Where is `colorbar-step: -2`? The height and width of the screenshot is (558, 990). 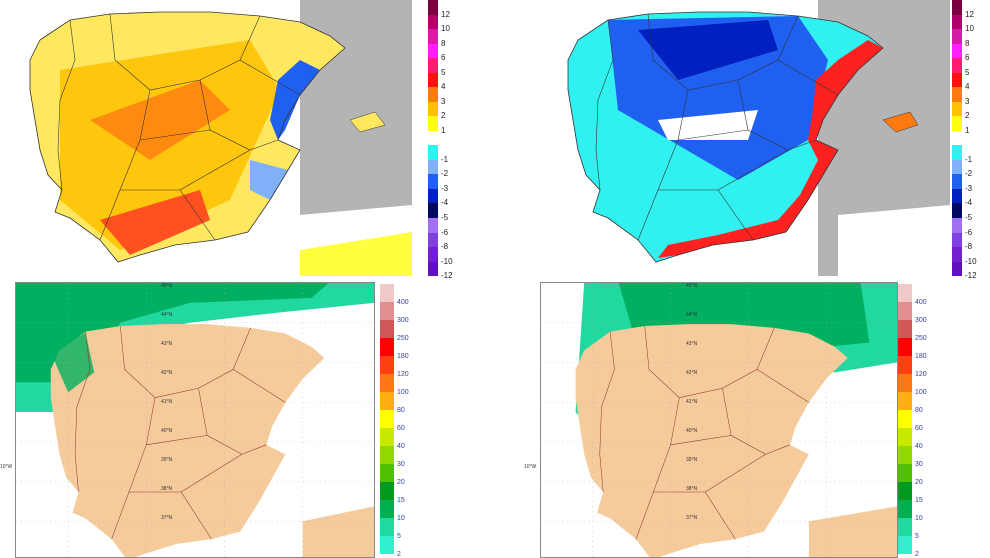
colorbar-step: -2 is located at coordinates (438, 168).